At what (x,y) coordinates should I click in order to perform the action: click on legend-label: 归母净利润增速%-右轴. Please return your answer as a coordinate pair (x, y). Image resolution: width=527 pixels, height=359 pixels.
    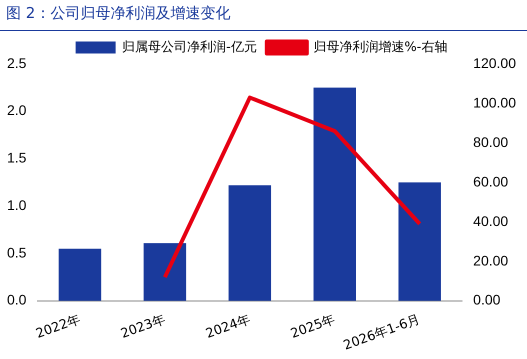
    Looking at the image, I should click on (380, 47).